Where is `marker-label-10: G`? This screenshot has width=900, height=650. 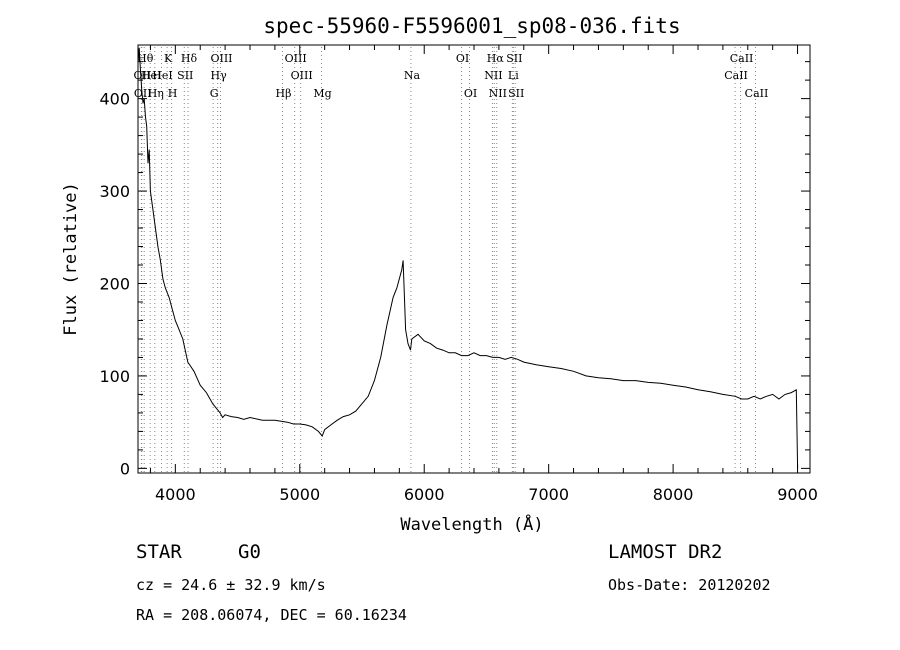 marker-label-10: G is located at coordinates (214, 93).